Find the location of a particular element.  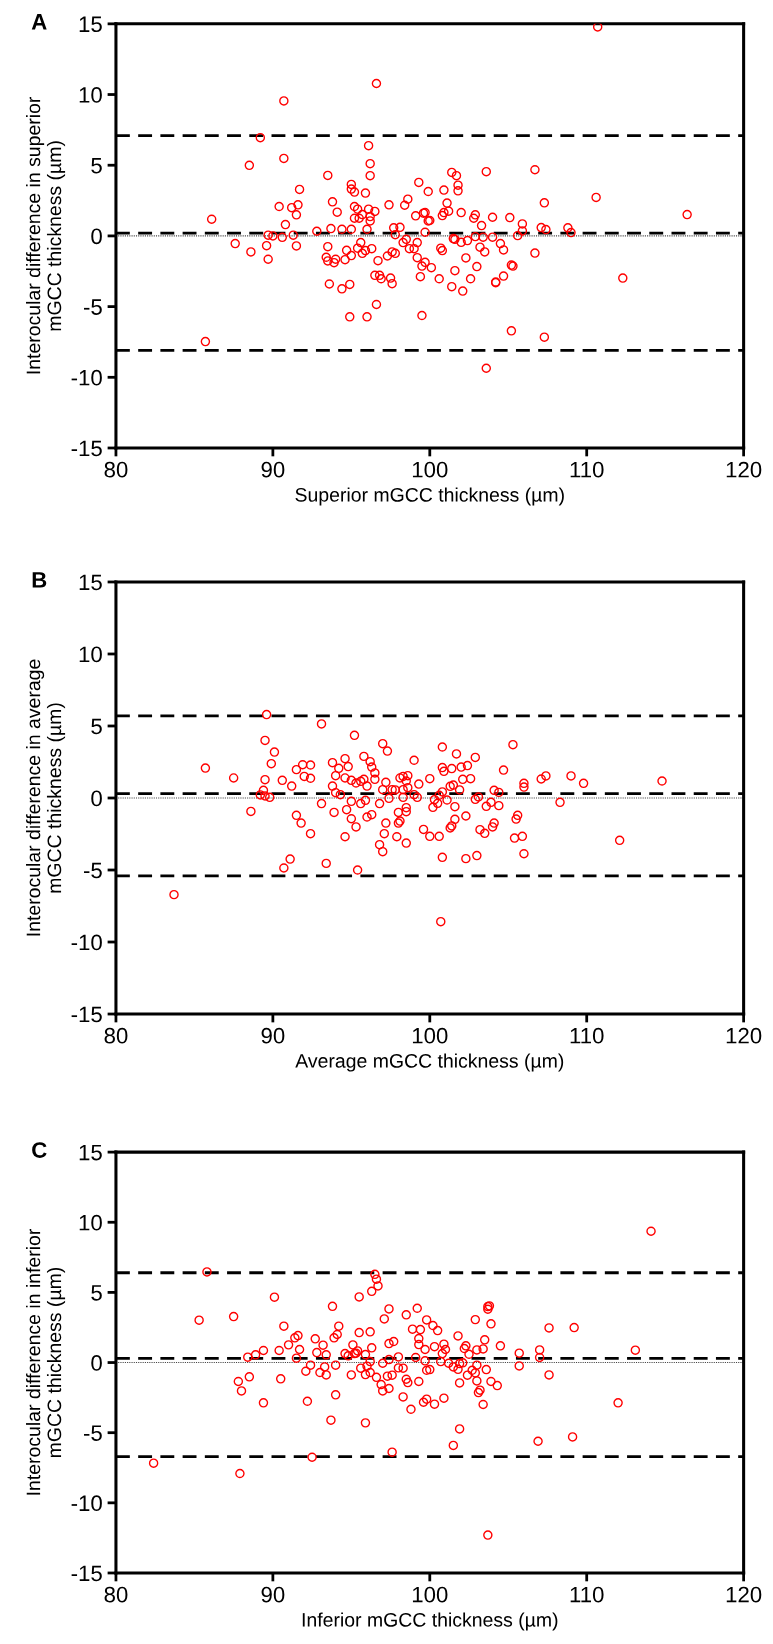

chart-title: B is located at coordinates (39, 580).